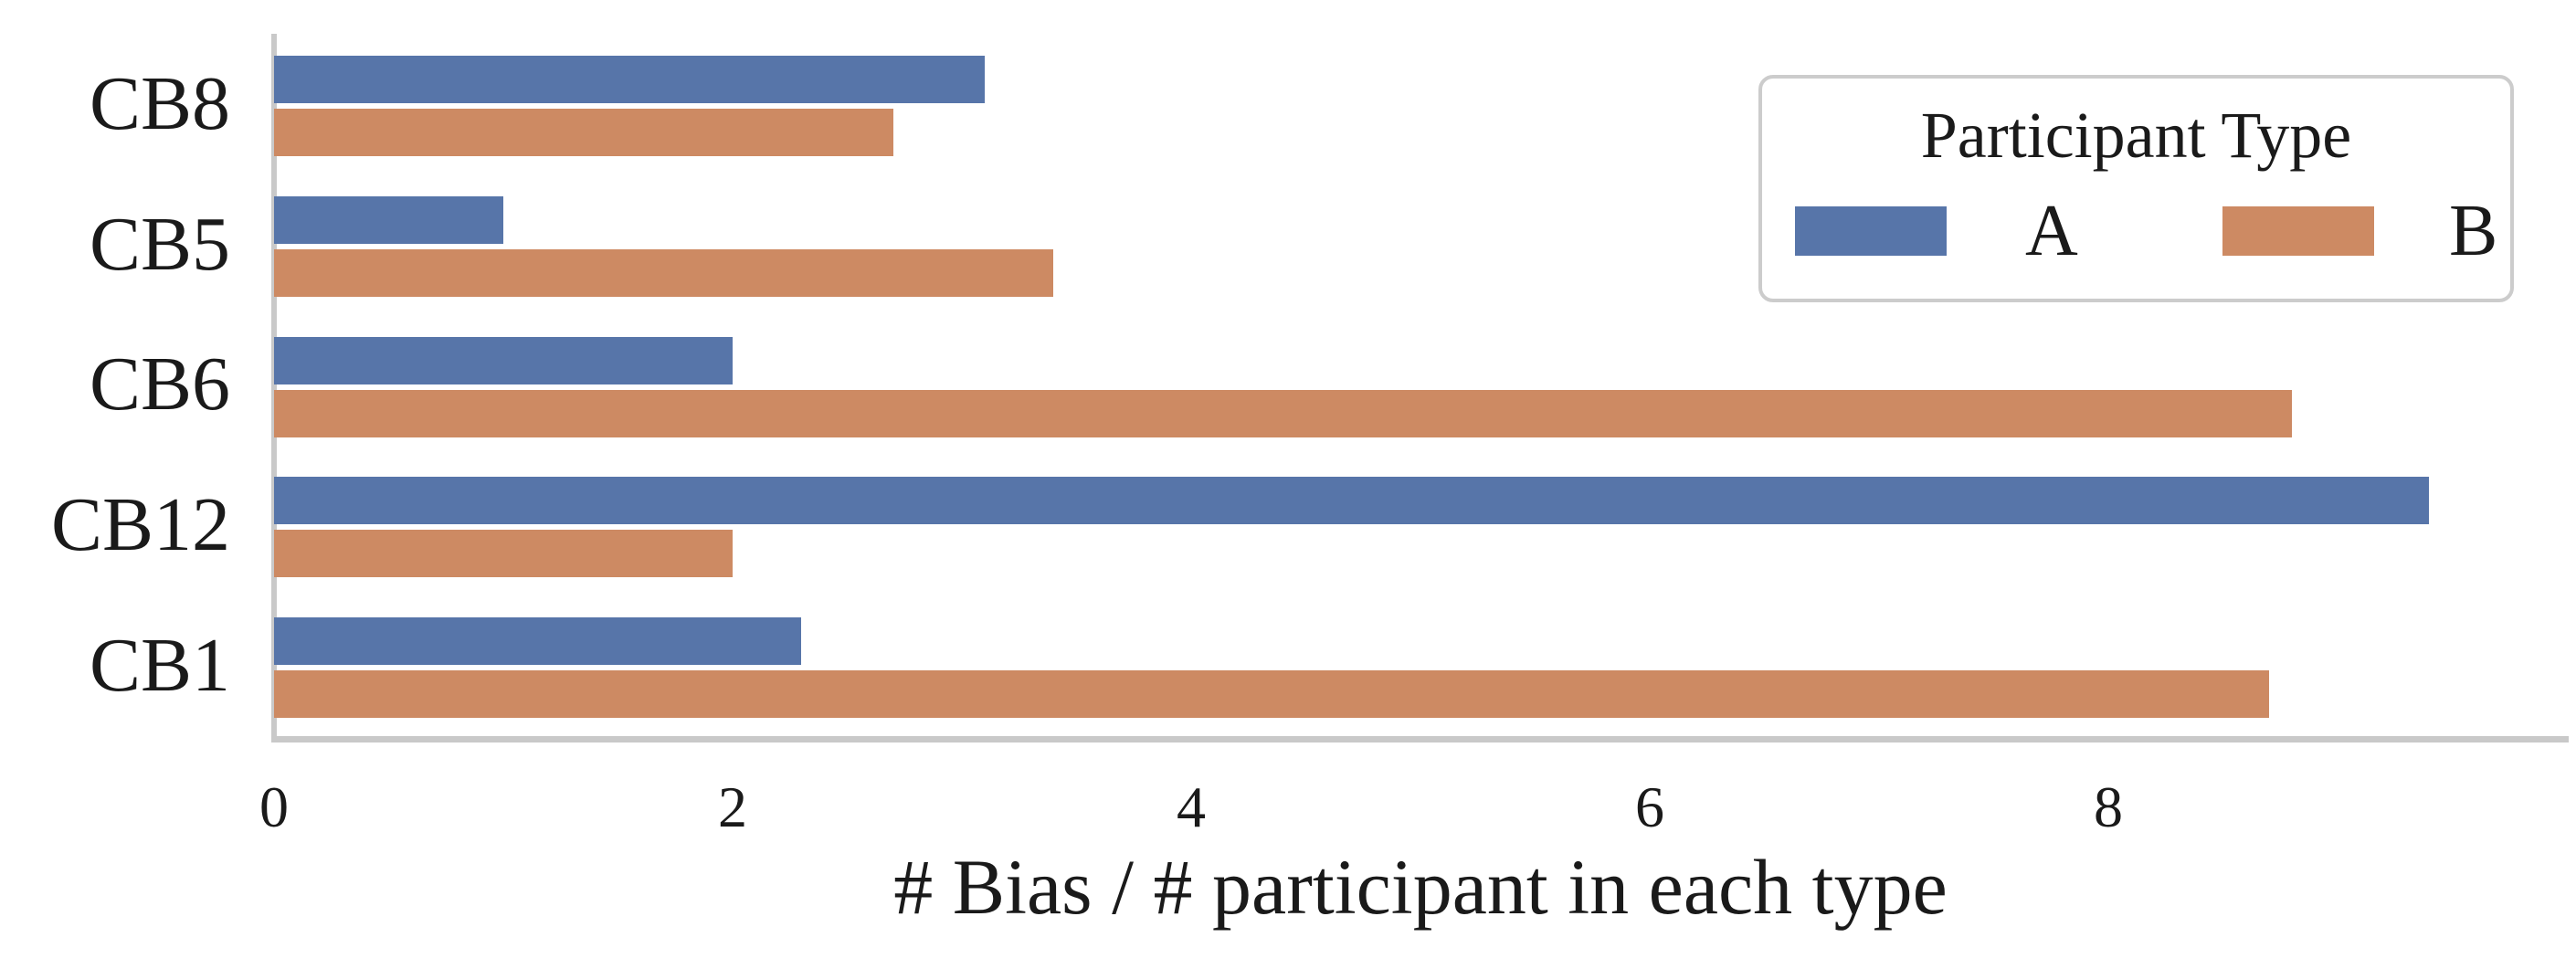 The width and height of the screenshot is (2576, 969). I want to click on y-tick-label-cb12: CB12, so click(140, 525).